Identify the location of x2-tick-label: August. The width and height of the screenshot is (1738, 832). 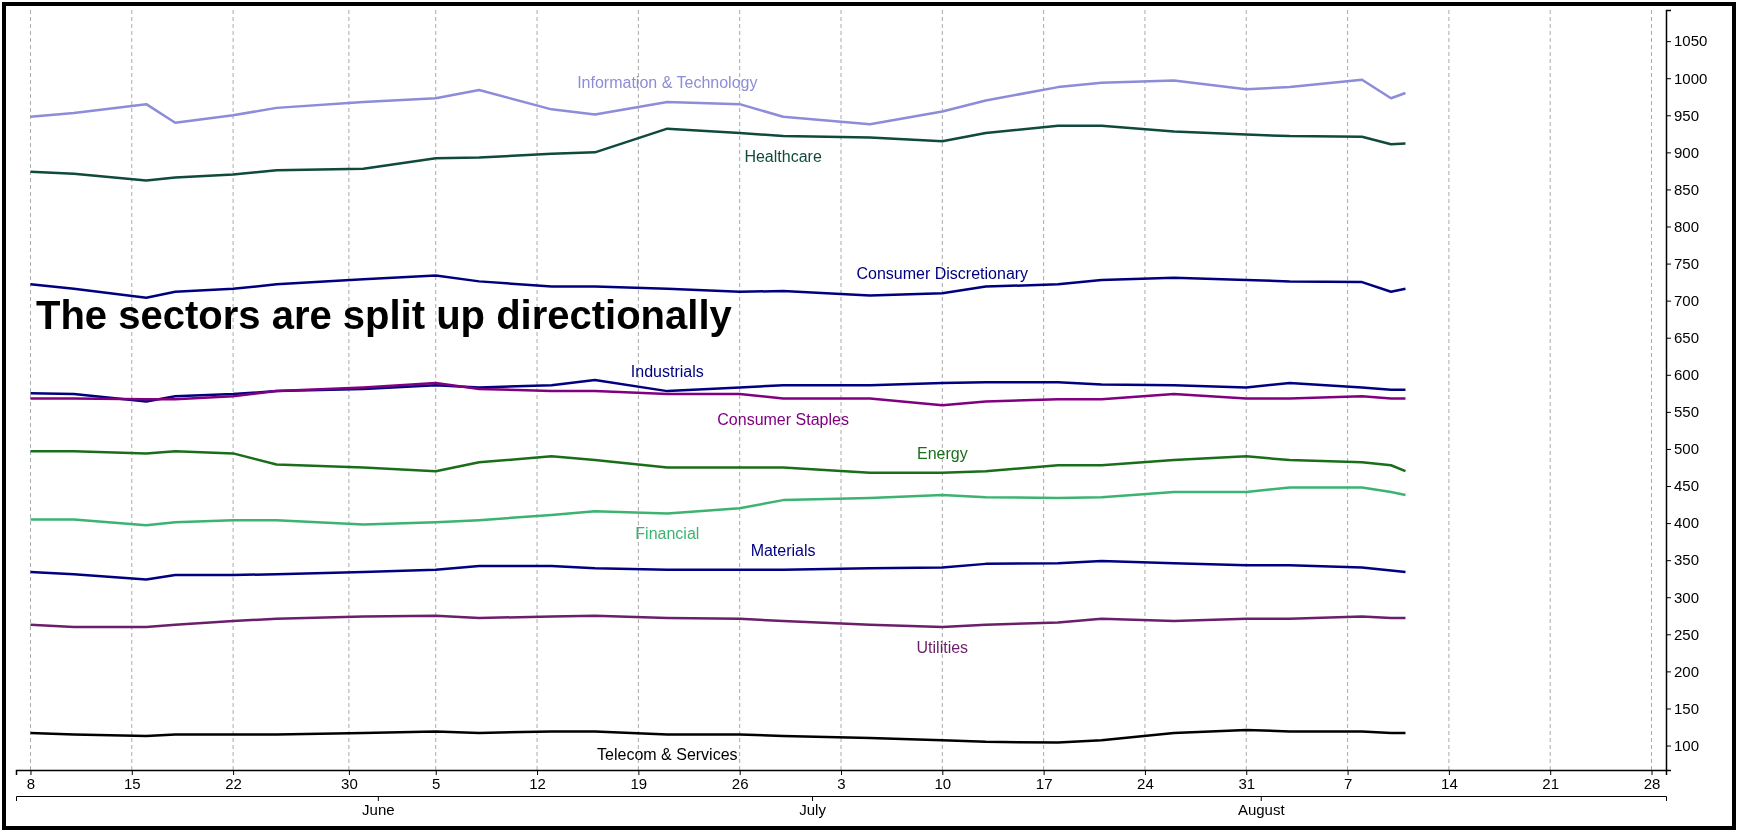
(1261, 809).